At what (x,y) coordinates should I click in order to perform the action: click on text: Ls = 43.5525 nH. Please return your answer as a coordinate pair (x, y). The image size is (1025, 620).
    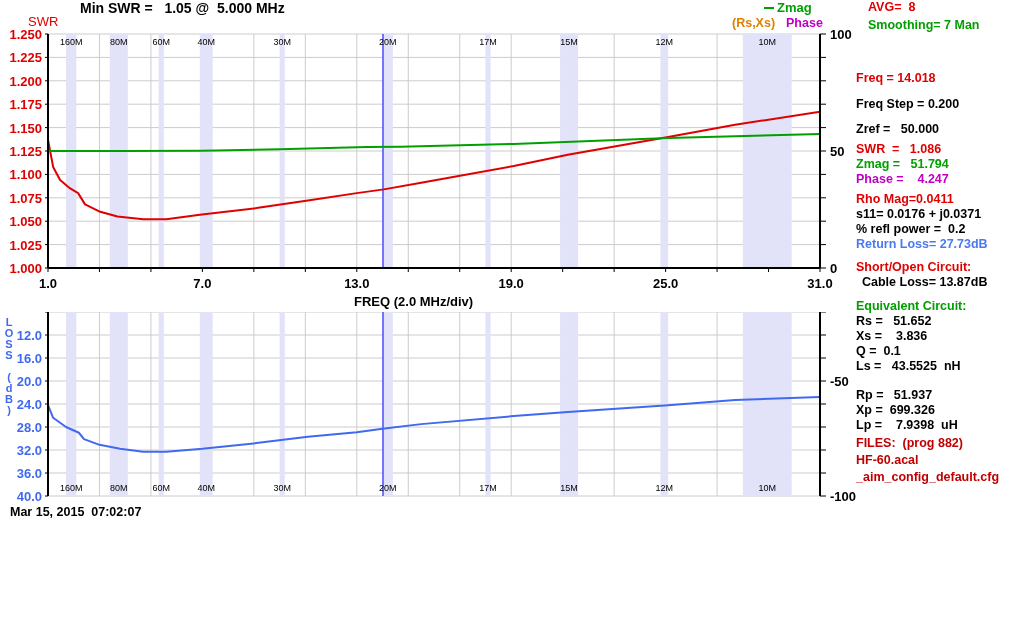
    Looking at the image, I should click on (908, 366).